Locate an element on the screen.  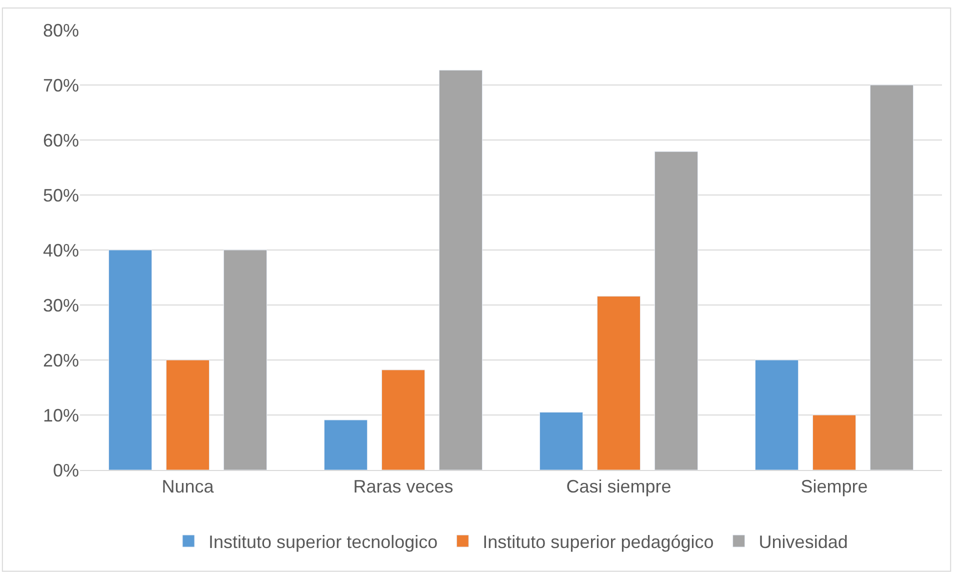
y-tick-label: 60% is located at coordinates (60, 140).